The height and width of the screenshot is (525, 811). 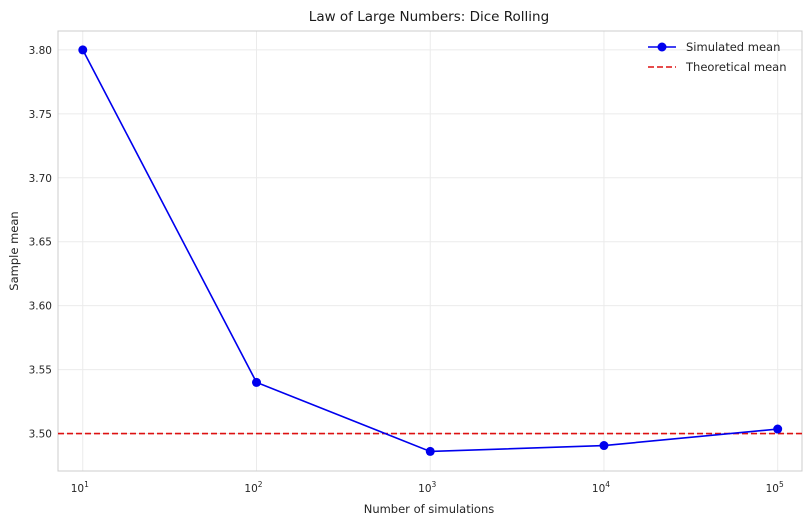 I want to click on x-axis-ticks: 10¹ 10² 10³ 10⁴ 10⁵, so click(x=427, y=487).